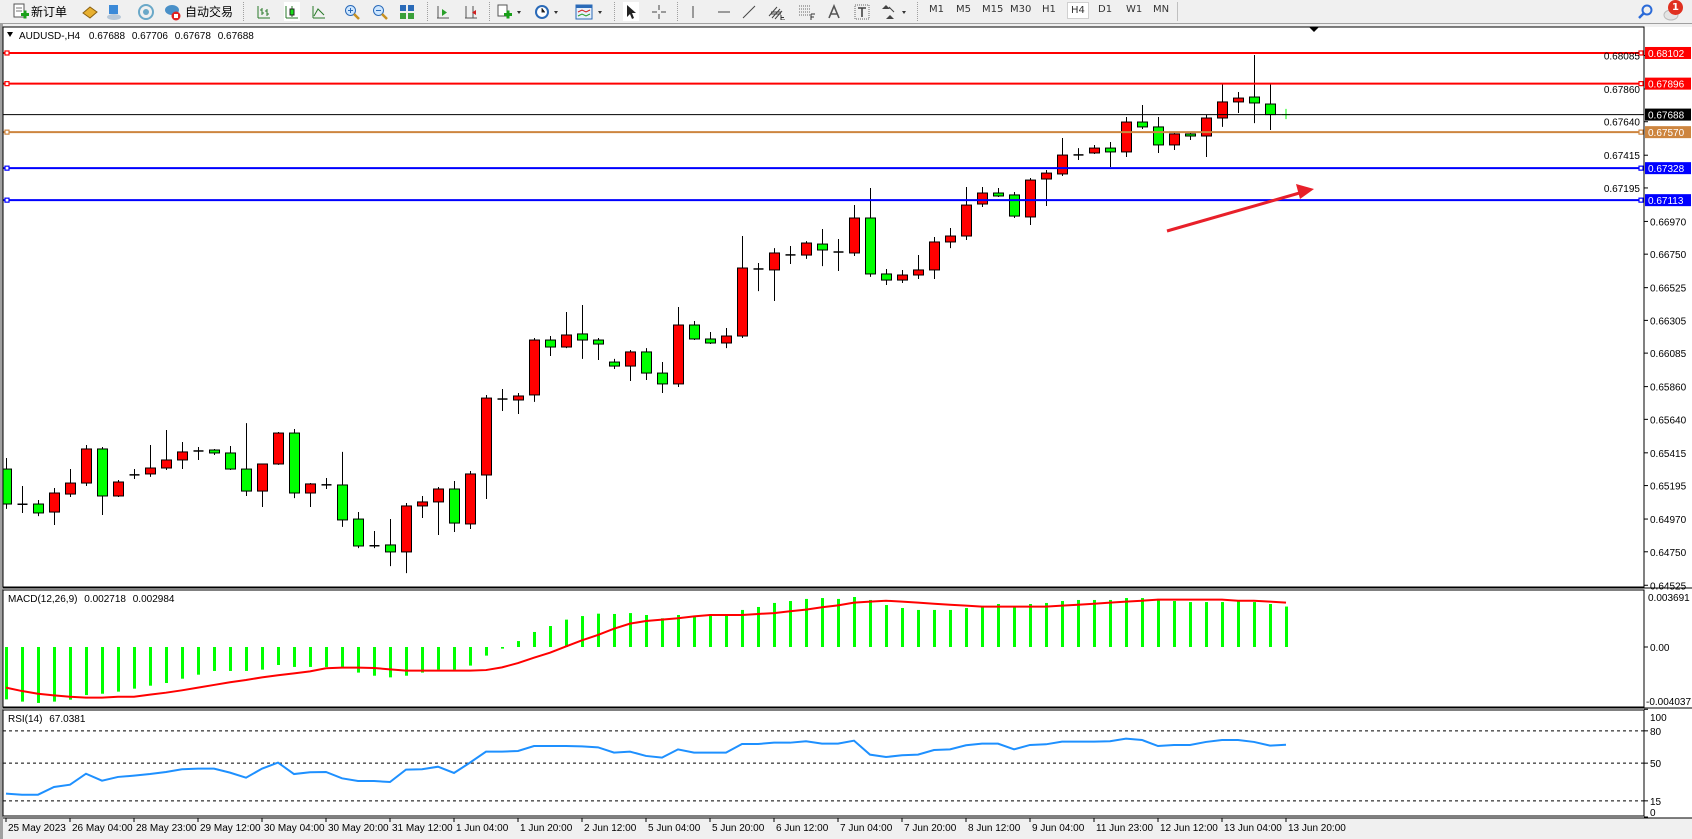  What do you see at coordinates (42, 599) in the screenshot?
I see `macd-title: MACD(12,26,9)` at bounding box center [42, 599].